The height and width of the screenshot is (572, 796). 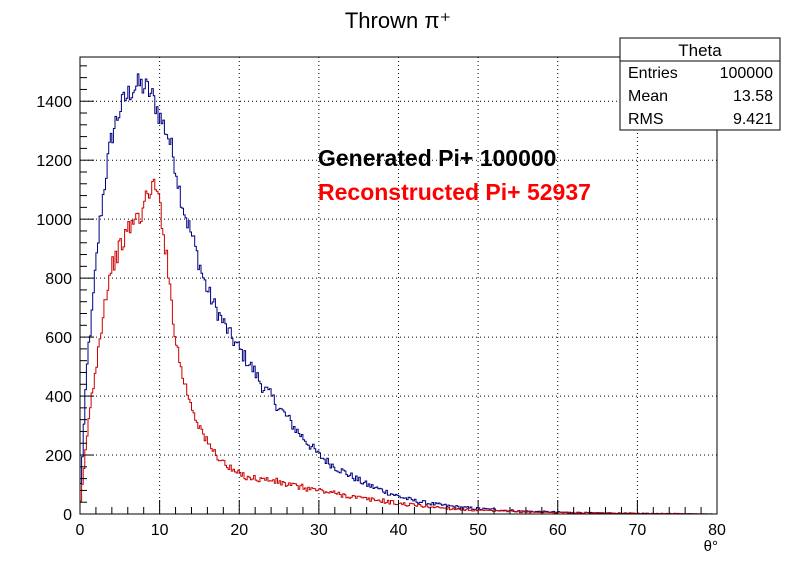 What do you see at coordinates (54, 220) in the screenshot?
I see `y-tick-label: 1000` at bounding box center [54, 220].